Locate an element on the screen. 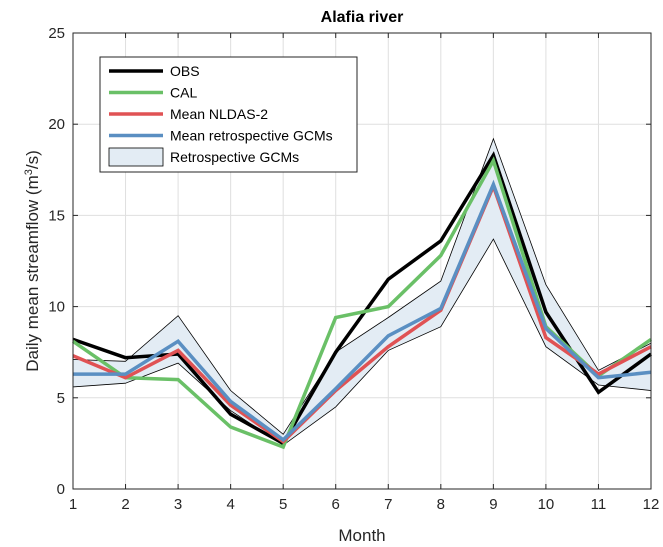  y-axis-title-end: /s) is located at coordinates (32, 159).